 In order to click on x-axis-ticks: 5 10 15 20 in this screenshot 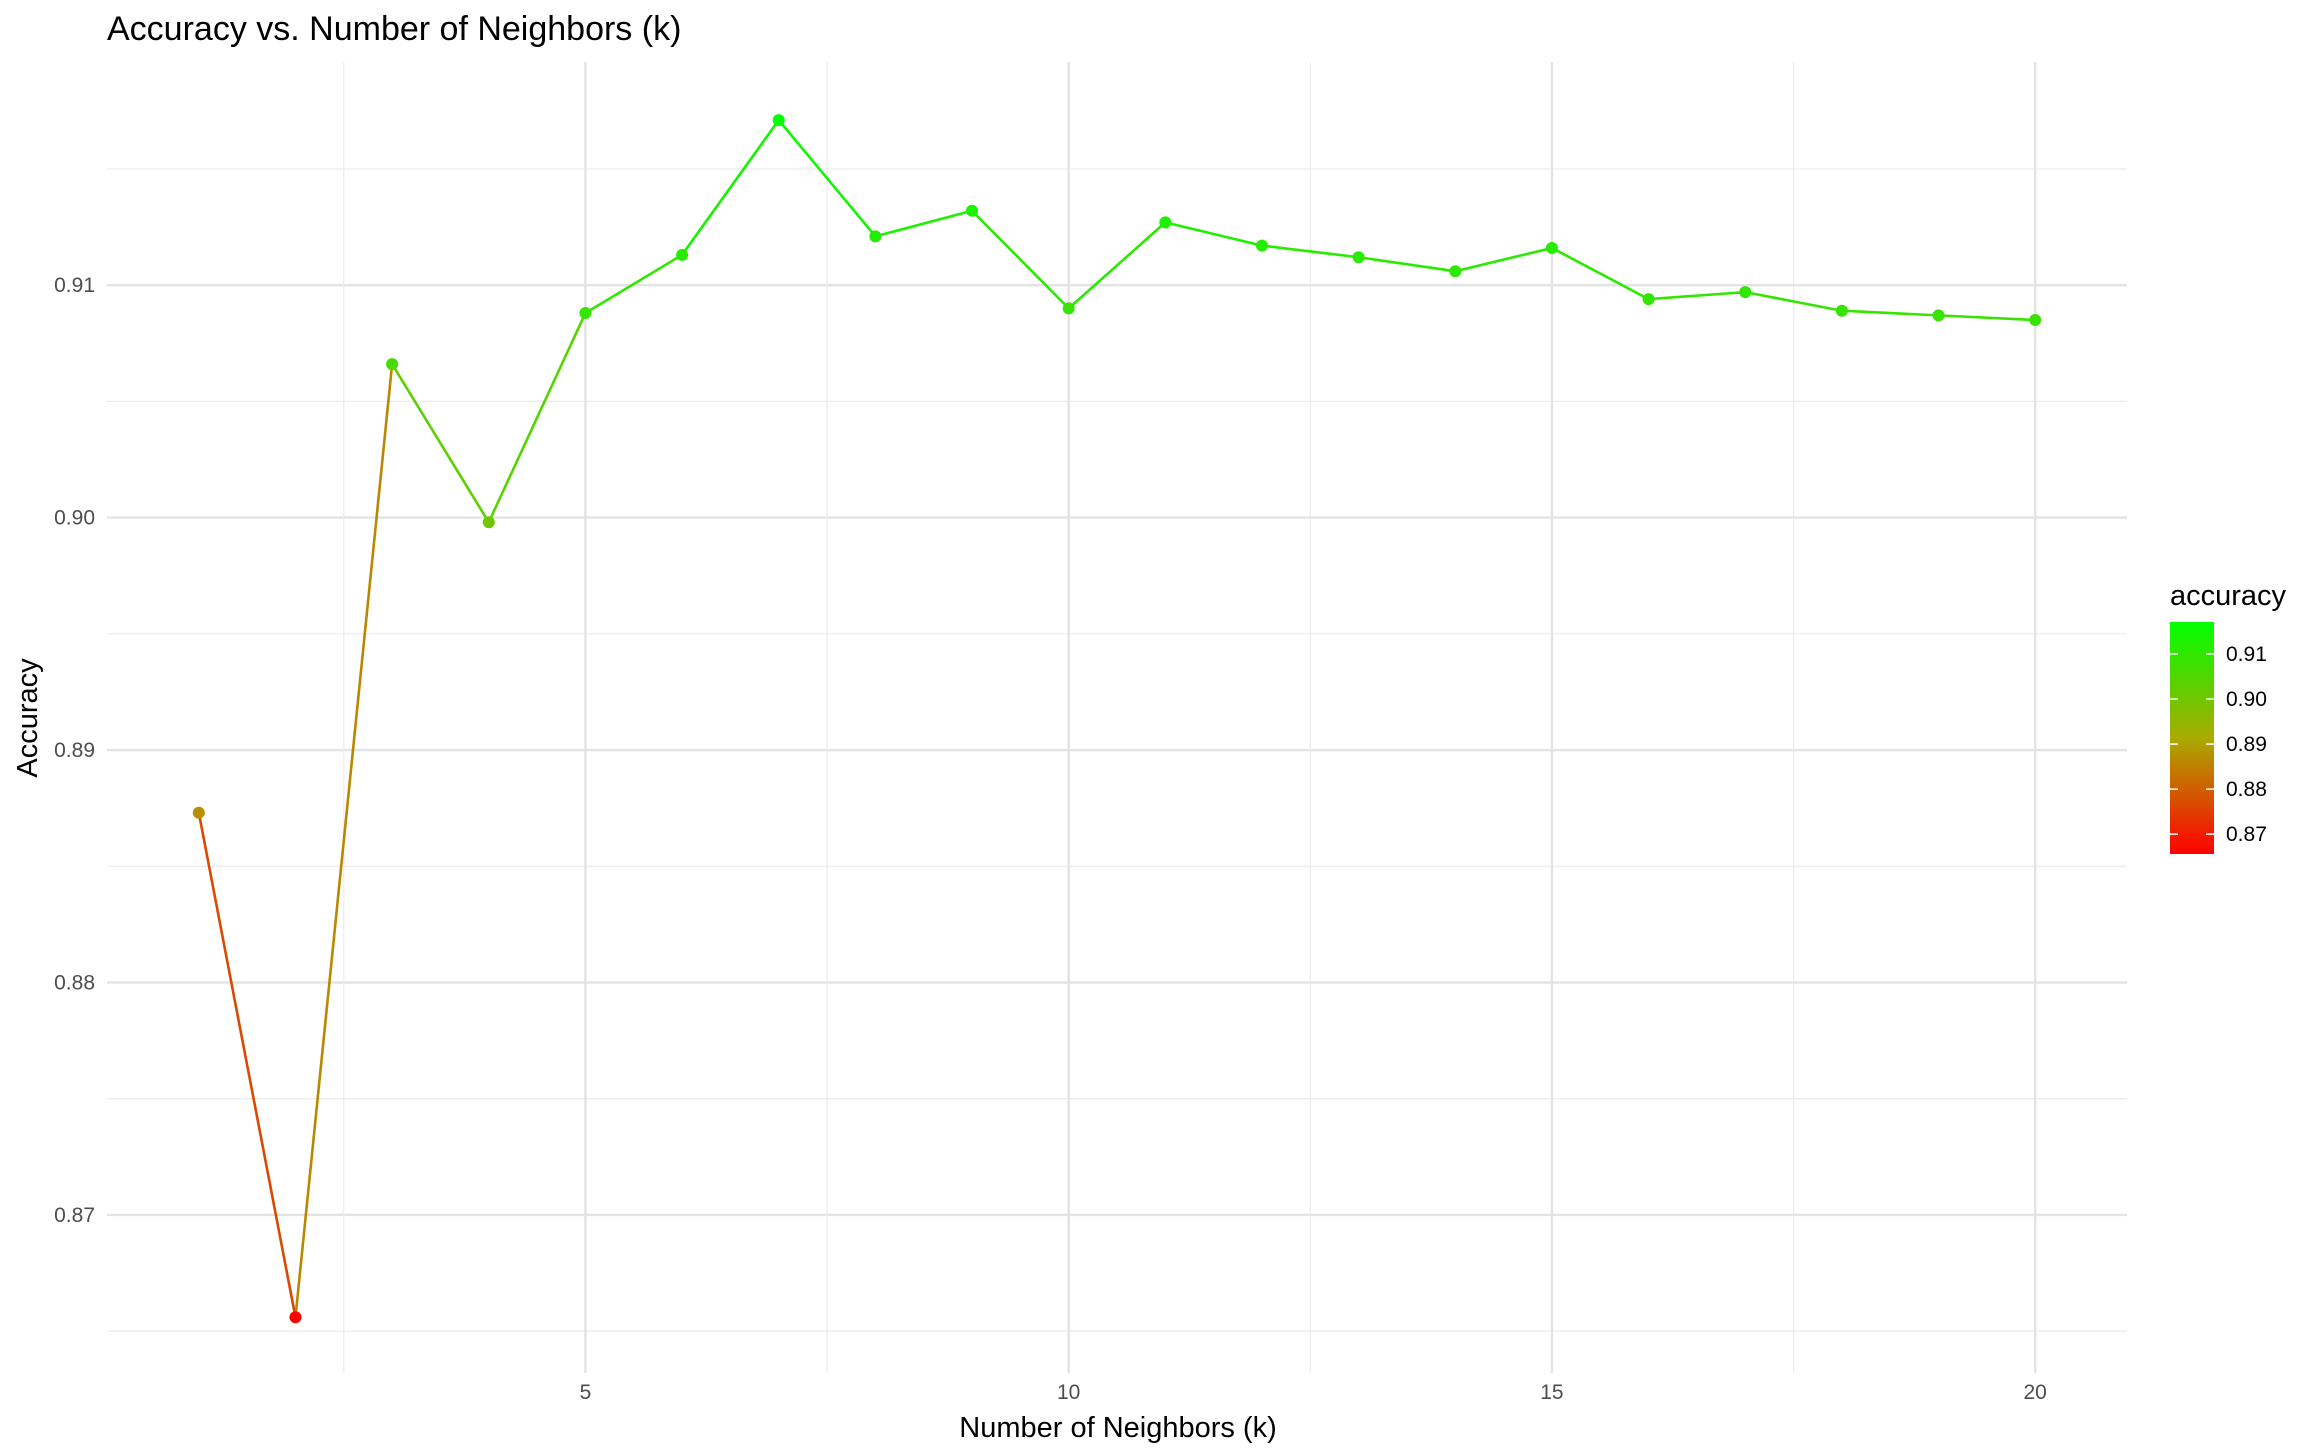, I will do `click(1313, 1392)`.